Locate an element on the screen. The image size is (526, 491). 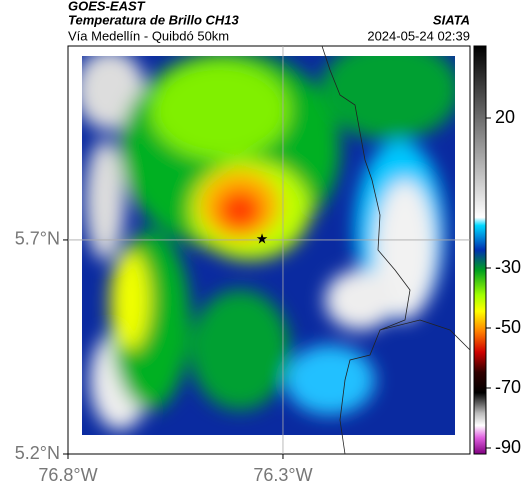
colorbar-tick-label: -30 is located at coordinates (508, 267).